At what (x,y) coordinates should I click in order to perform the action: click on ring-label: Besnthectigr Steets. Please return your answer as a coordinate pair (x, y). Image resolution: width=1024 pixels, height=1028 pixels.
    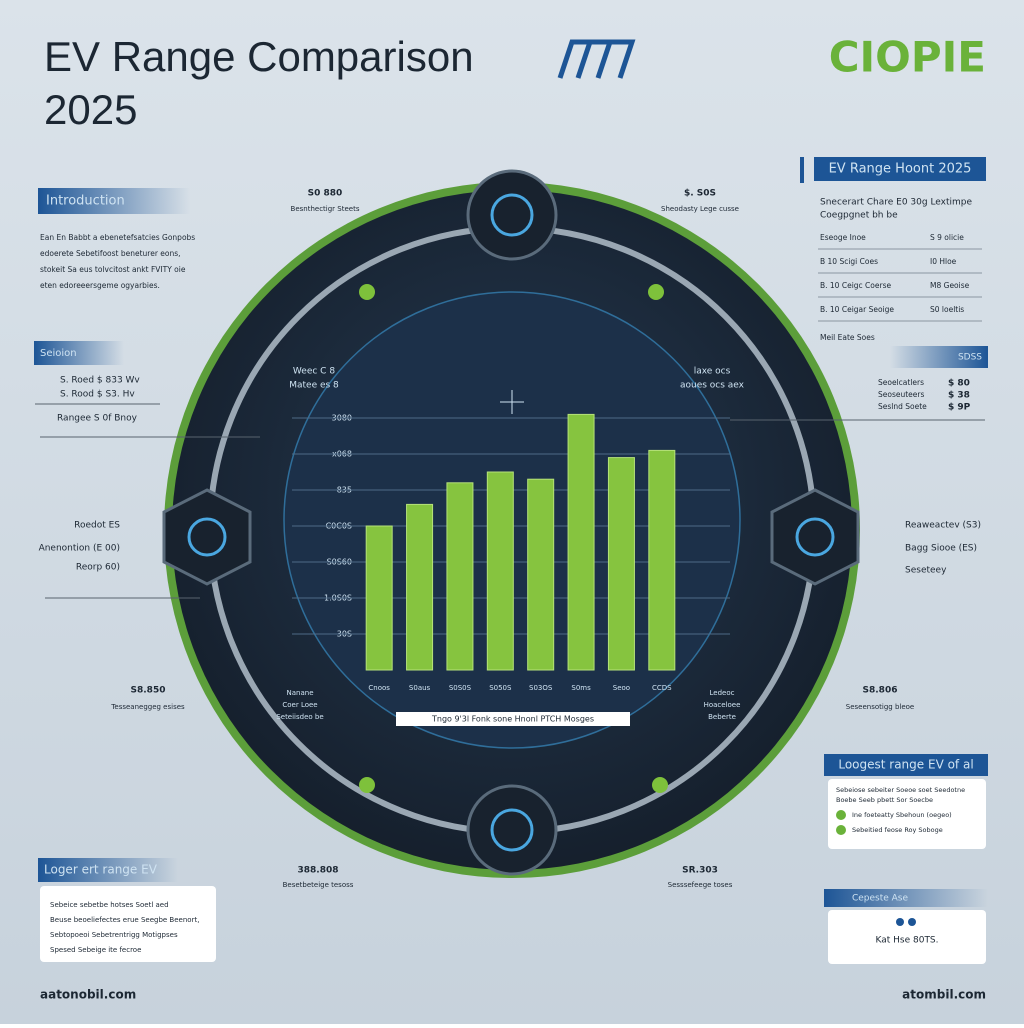
    Looking at the image, I should click on (325, 209).